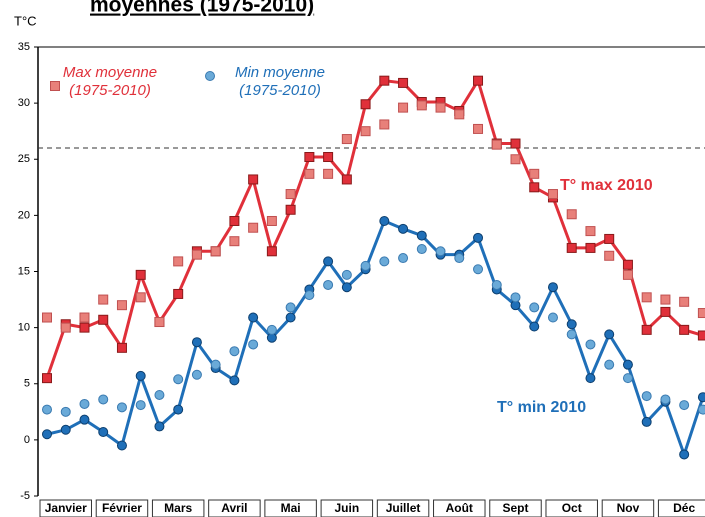 The width and height of the screenshot is (705, 517). Describe the element at coordinates (606, 185) in the screenshot. I see `series-label: T° max 2010` at that location.